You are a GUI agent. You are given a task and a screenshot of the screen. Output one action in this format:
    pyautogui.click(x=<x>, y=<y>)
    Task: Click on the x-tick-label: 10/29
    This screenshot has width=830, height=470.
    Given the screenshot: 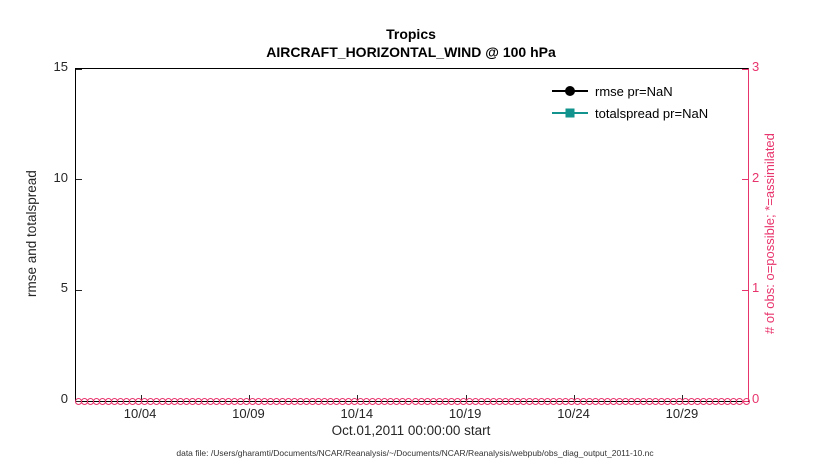 What is the action you would take?
    pyautogui.click(x=682, y=413)
    